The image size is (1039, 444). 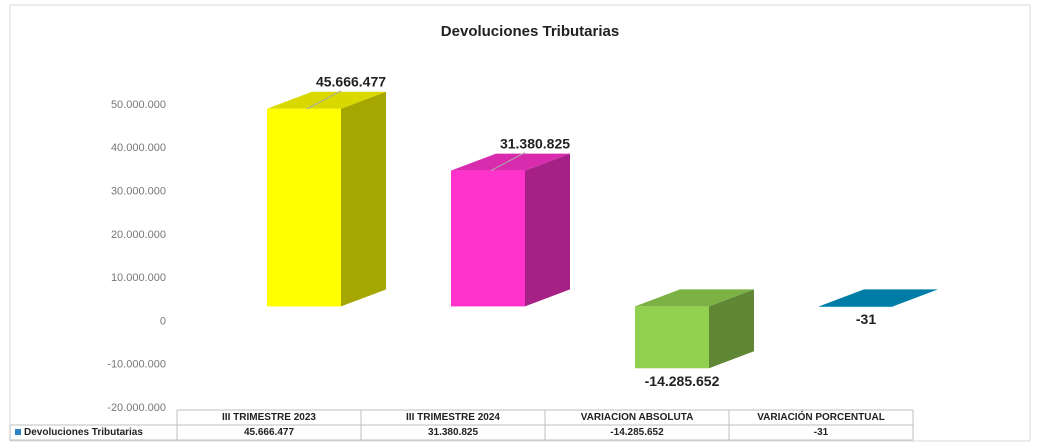 I want to click on table-value: -14.285.652, so click(x=637, y=432).